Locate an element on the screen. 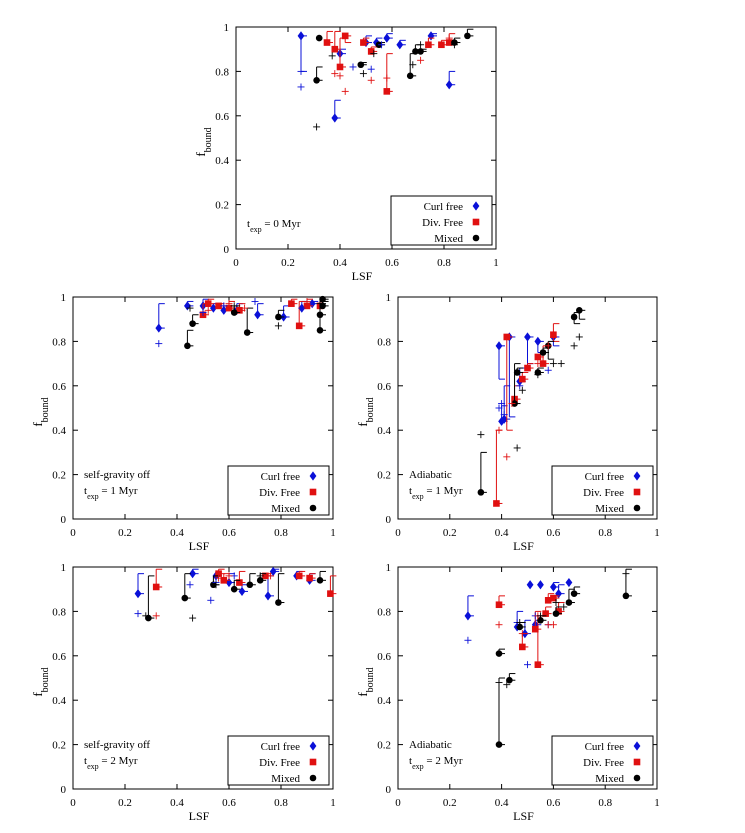 The image size is (745, 833). annotation-time-value: = 0 Myr is located at coordinates (281, 224).